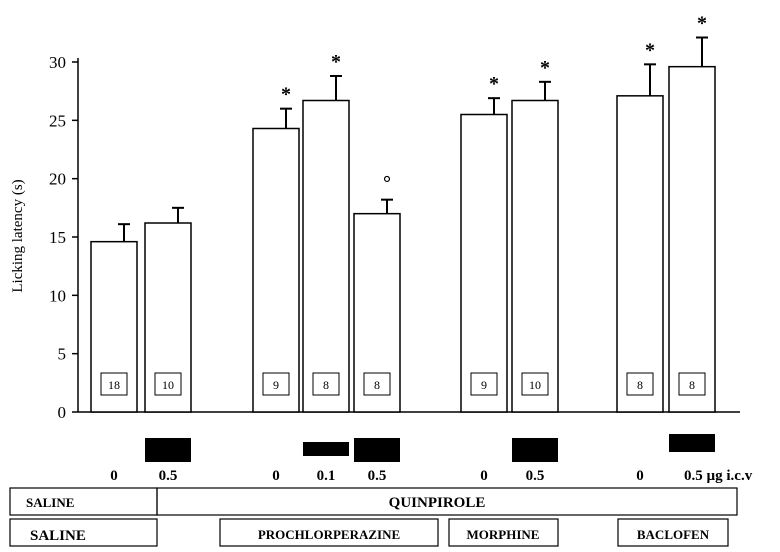 Image resolution: width=780 pixels, height=552 pixels. What do you see at coordinates (57, 237) in the screenshot?
I see `y-tick-label: 15` at bounding box center [57, 237].